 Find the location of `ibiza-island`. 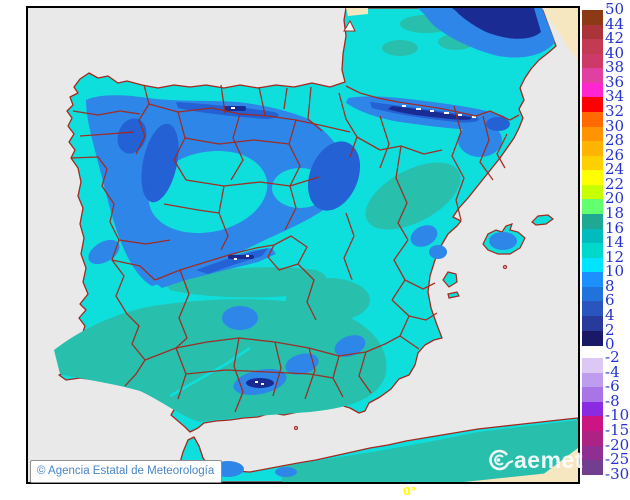

ibiza-island is located at coordinates (450, 279).